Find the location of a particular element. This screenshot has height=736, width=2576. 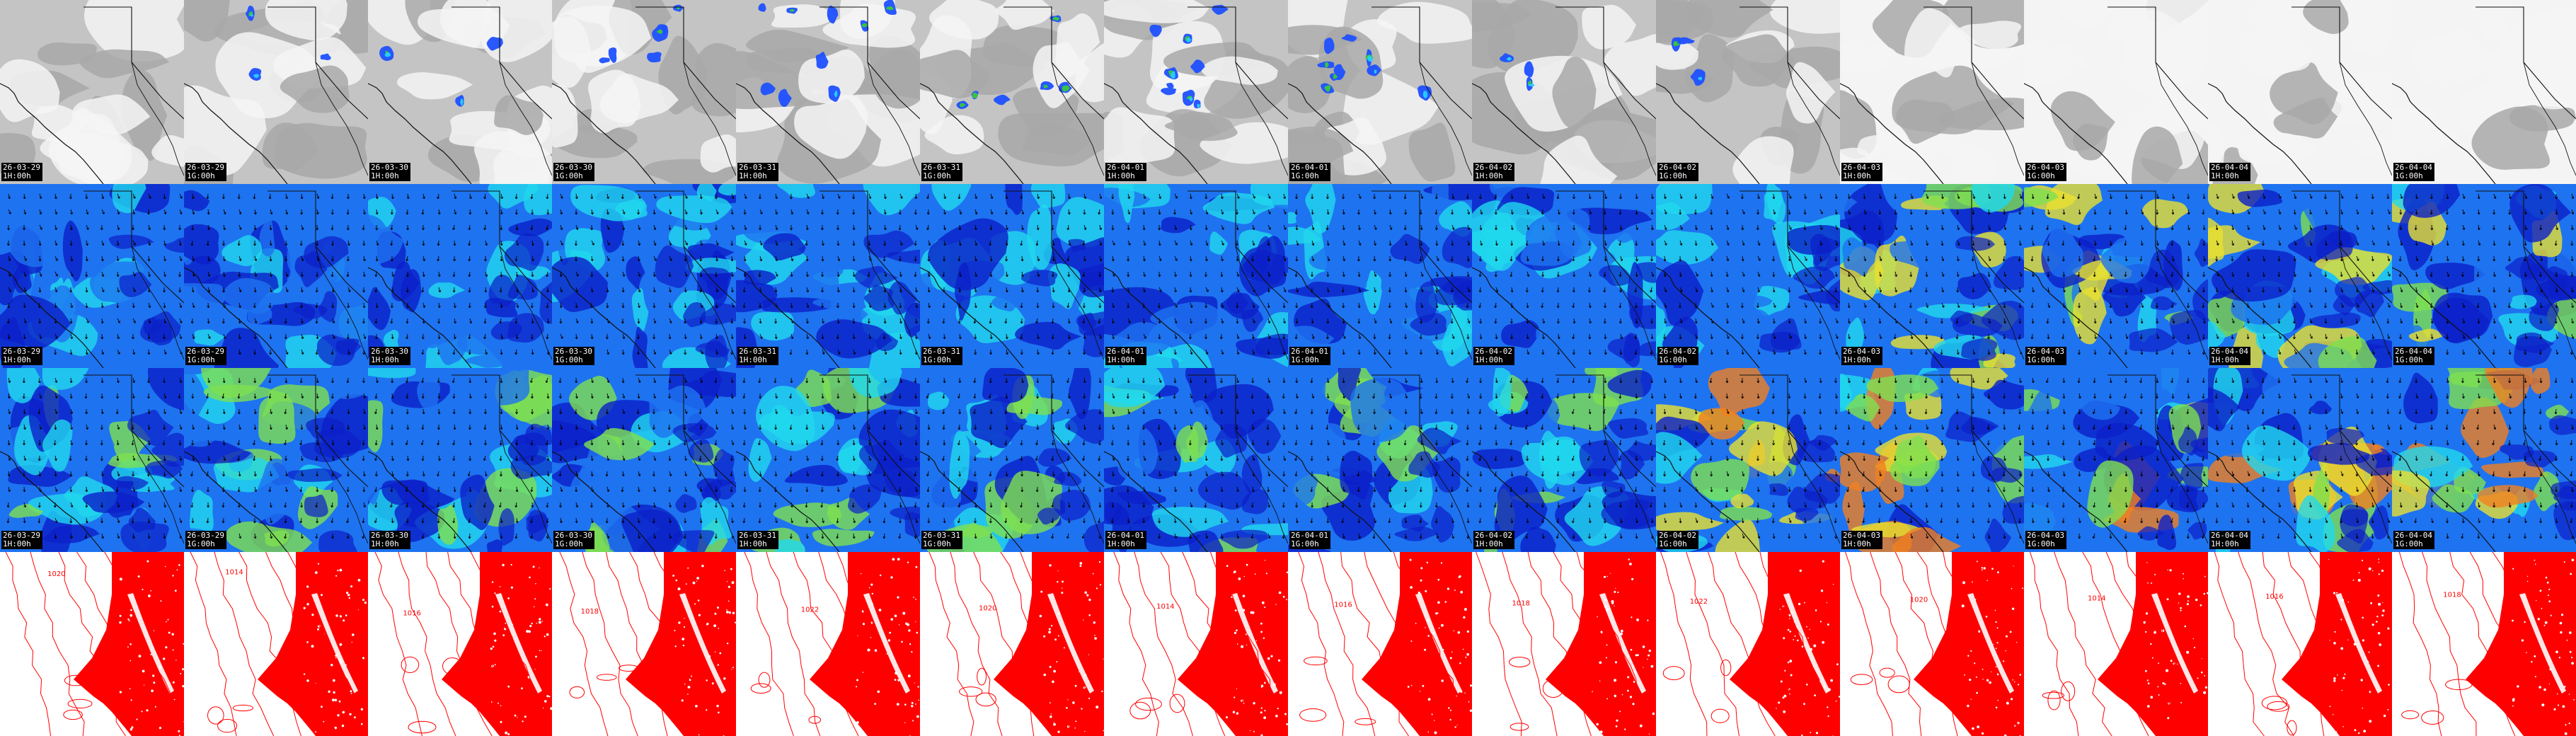

map-tile-wind-low-5: 26-03-31 1H:00h is located at coordinates (828, 276).